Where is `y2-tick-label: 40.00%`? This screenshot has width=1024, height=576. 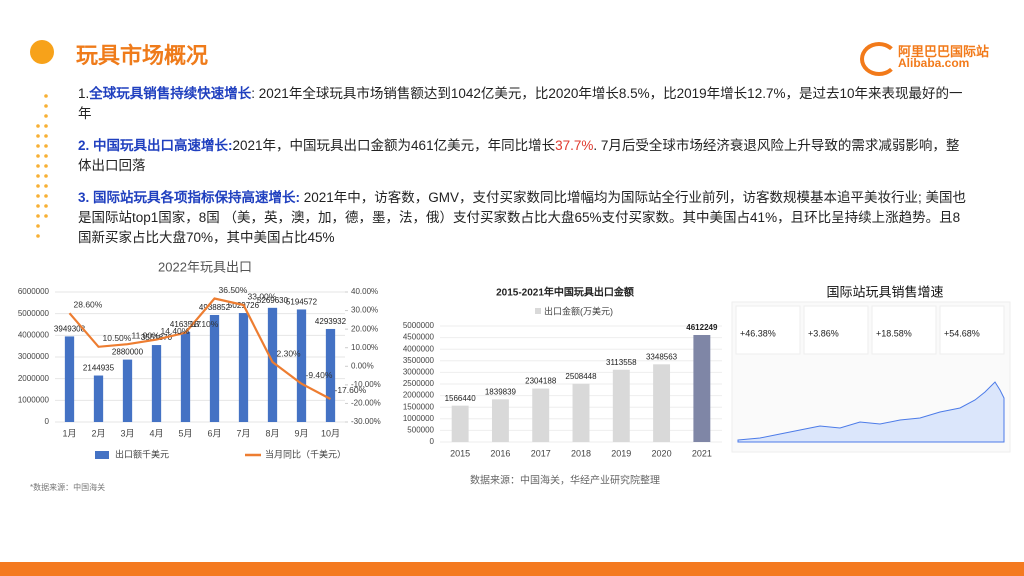 y2-tick-label: 40.00% is located at coordinates (364, 291).